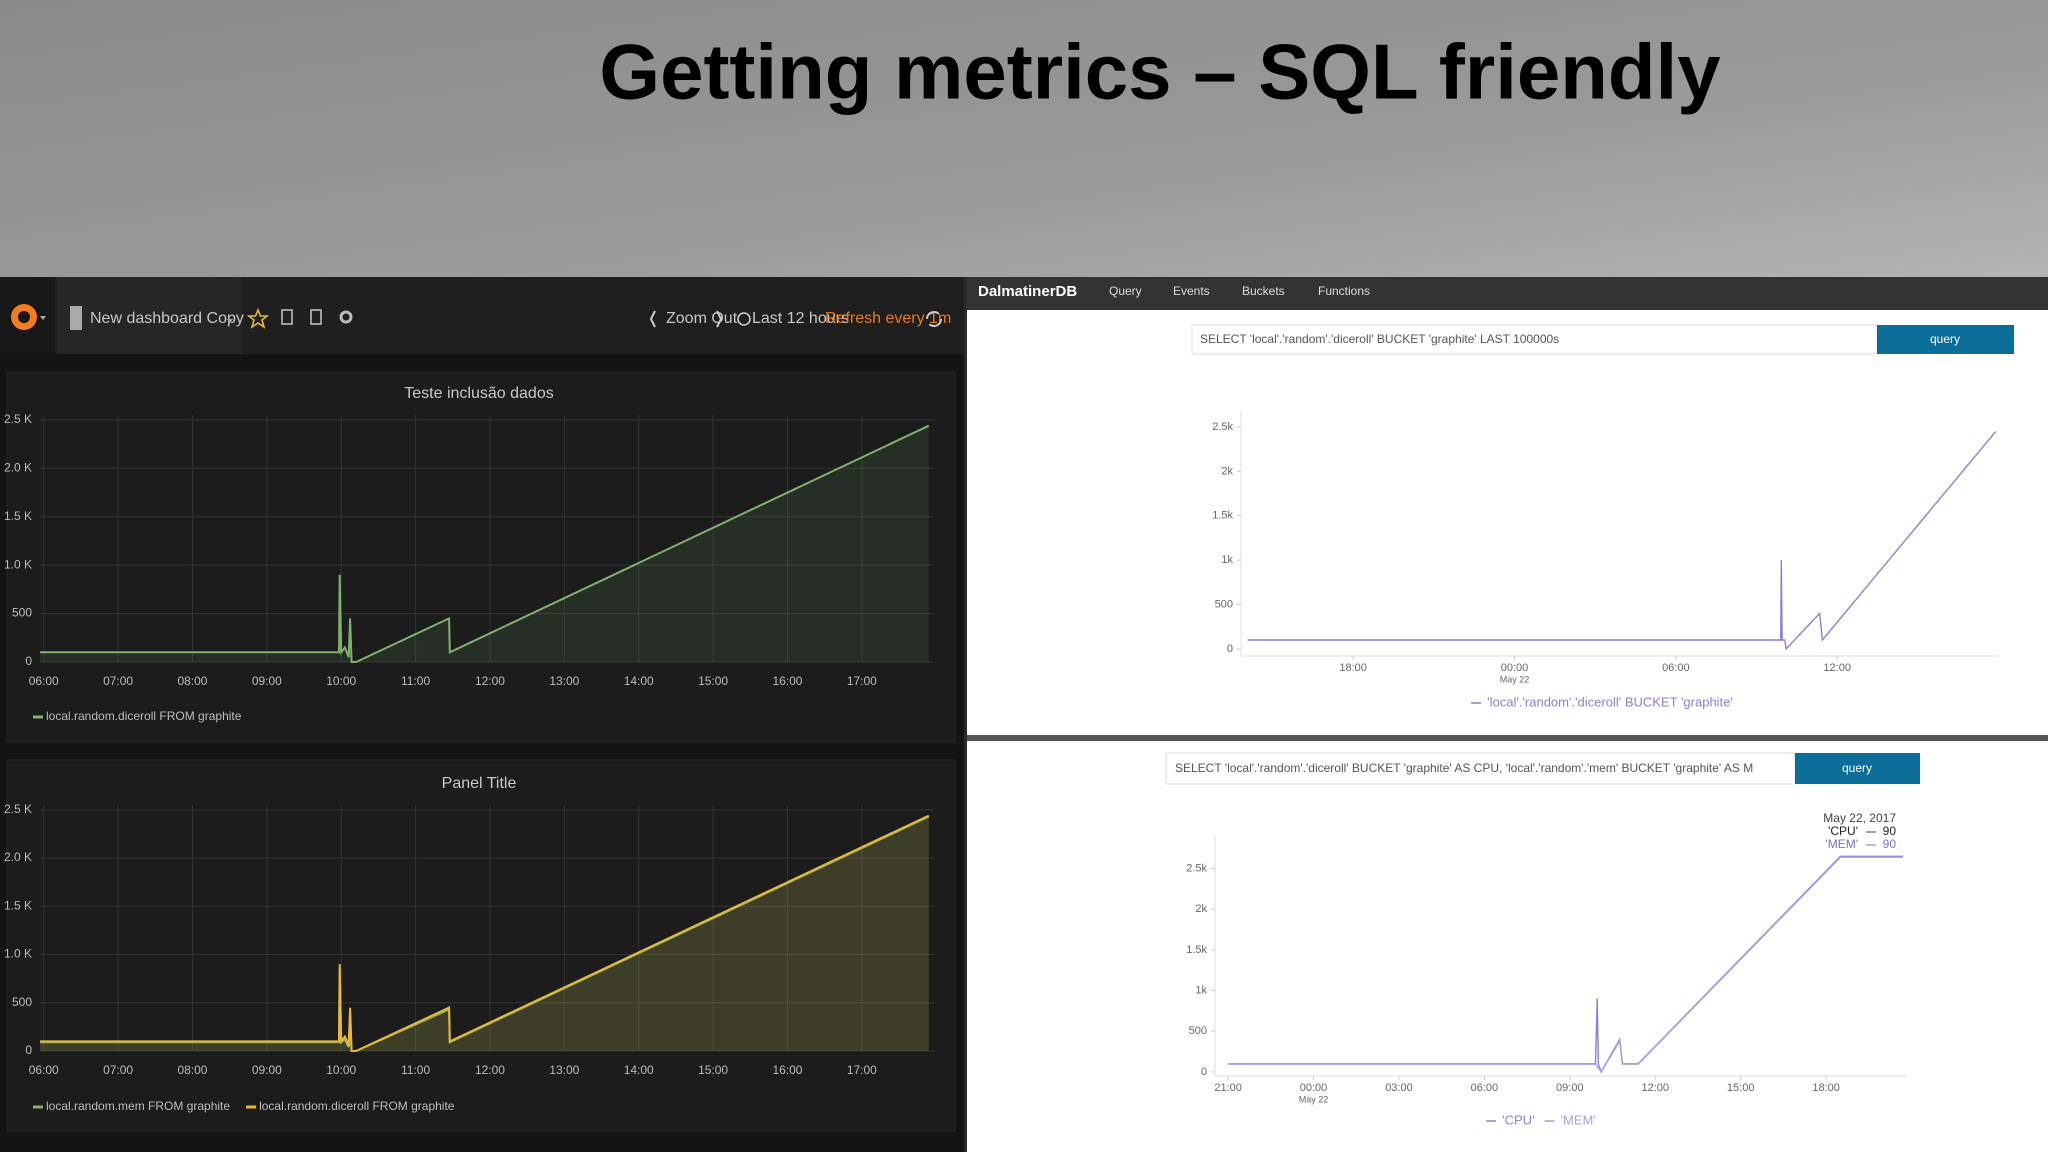 The height and width of the screenshot is (1152, 2048). Describe the element at coordinates (702, 318) in the screenshot. I see `zoom-out: Zoom Out` at that location.